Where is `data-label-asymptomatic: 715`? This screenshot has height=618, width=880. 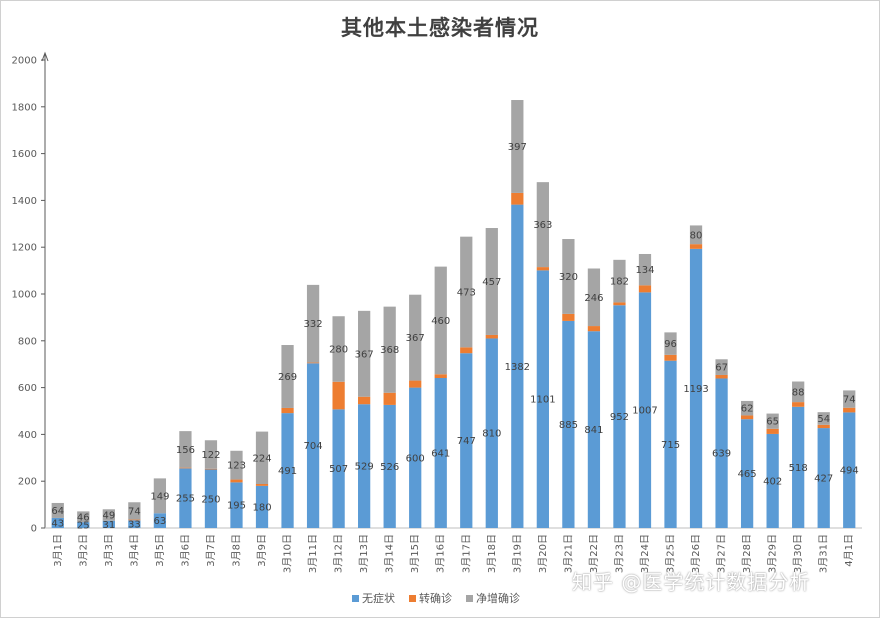 data-label-asymptomatic: 715 is located at coordinates (670, 445).